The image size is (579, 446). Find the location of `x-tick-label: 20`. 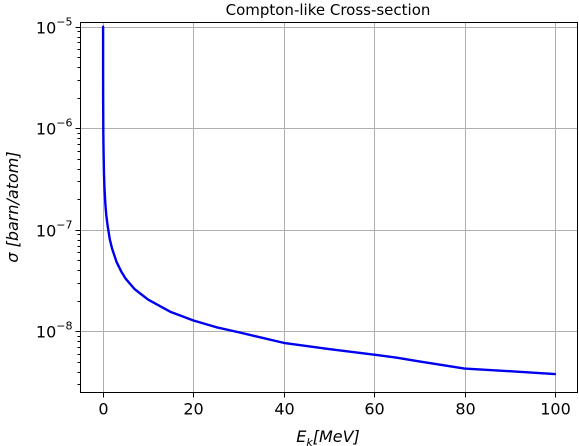

x-tick-label: 20 is located at coordinates (193, 409).